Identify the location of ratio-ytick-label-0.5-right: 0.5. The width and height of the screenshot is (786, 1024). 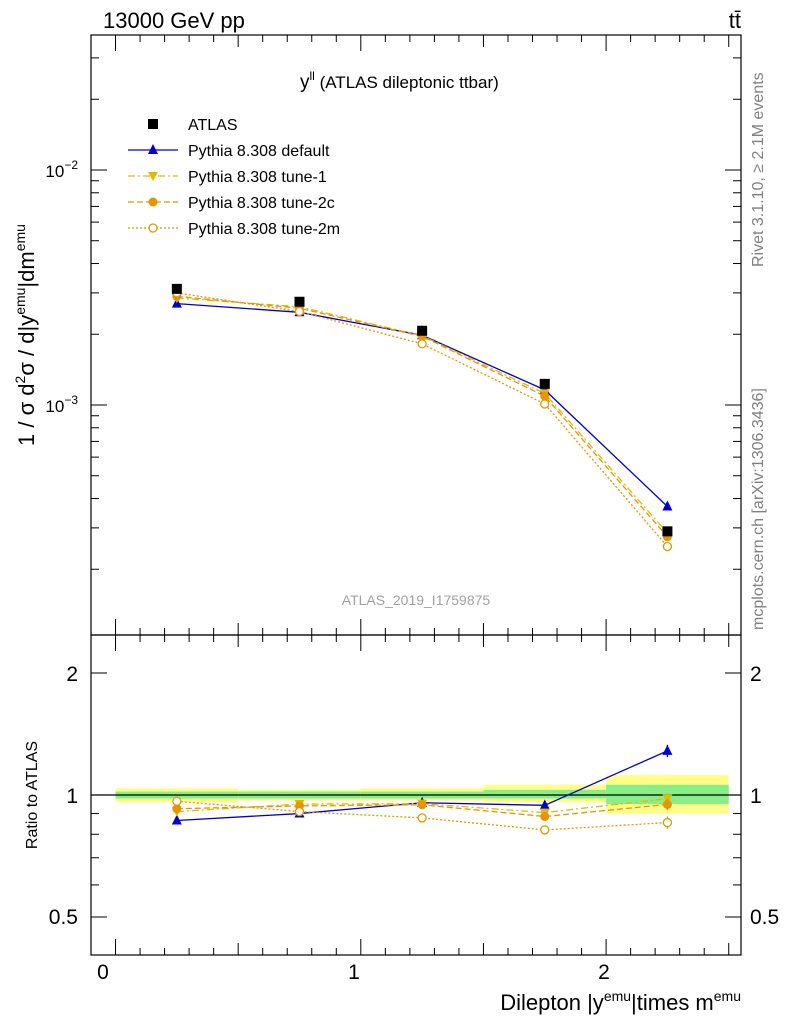
(764, 917).